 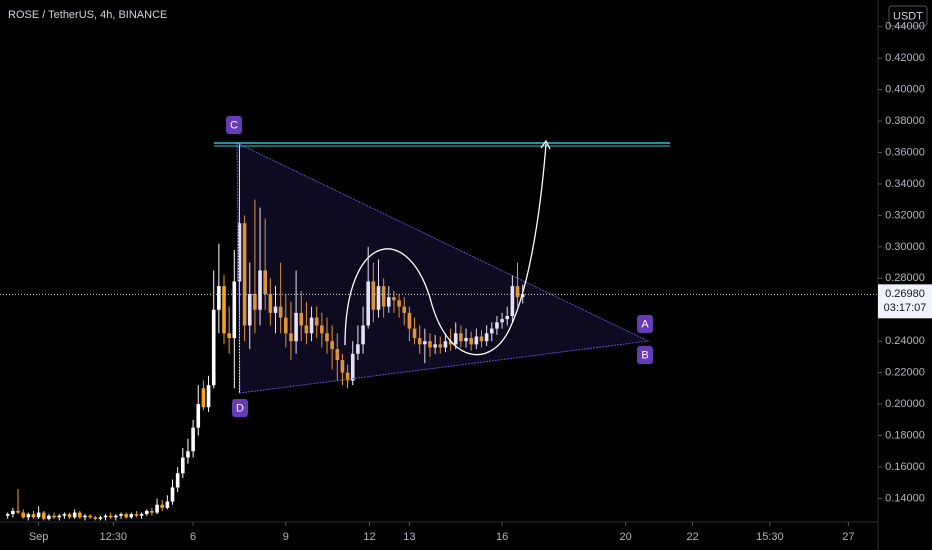 I want to click on x-tick-label: 20, so click(x=626, y=537).